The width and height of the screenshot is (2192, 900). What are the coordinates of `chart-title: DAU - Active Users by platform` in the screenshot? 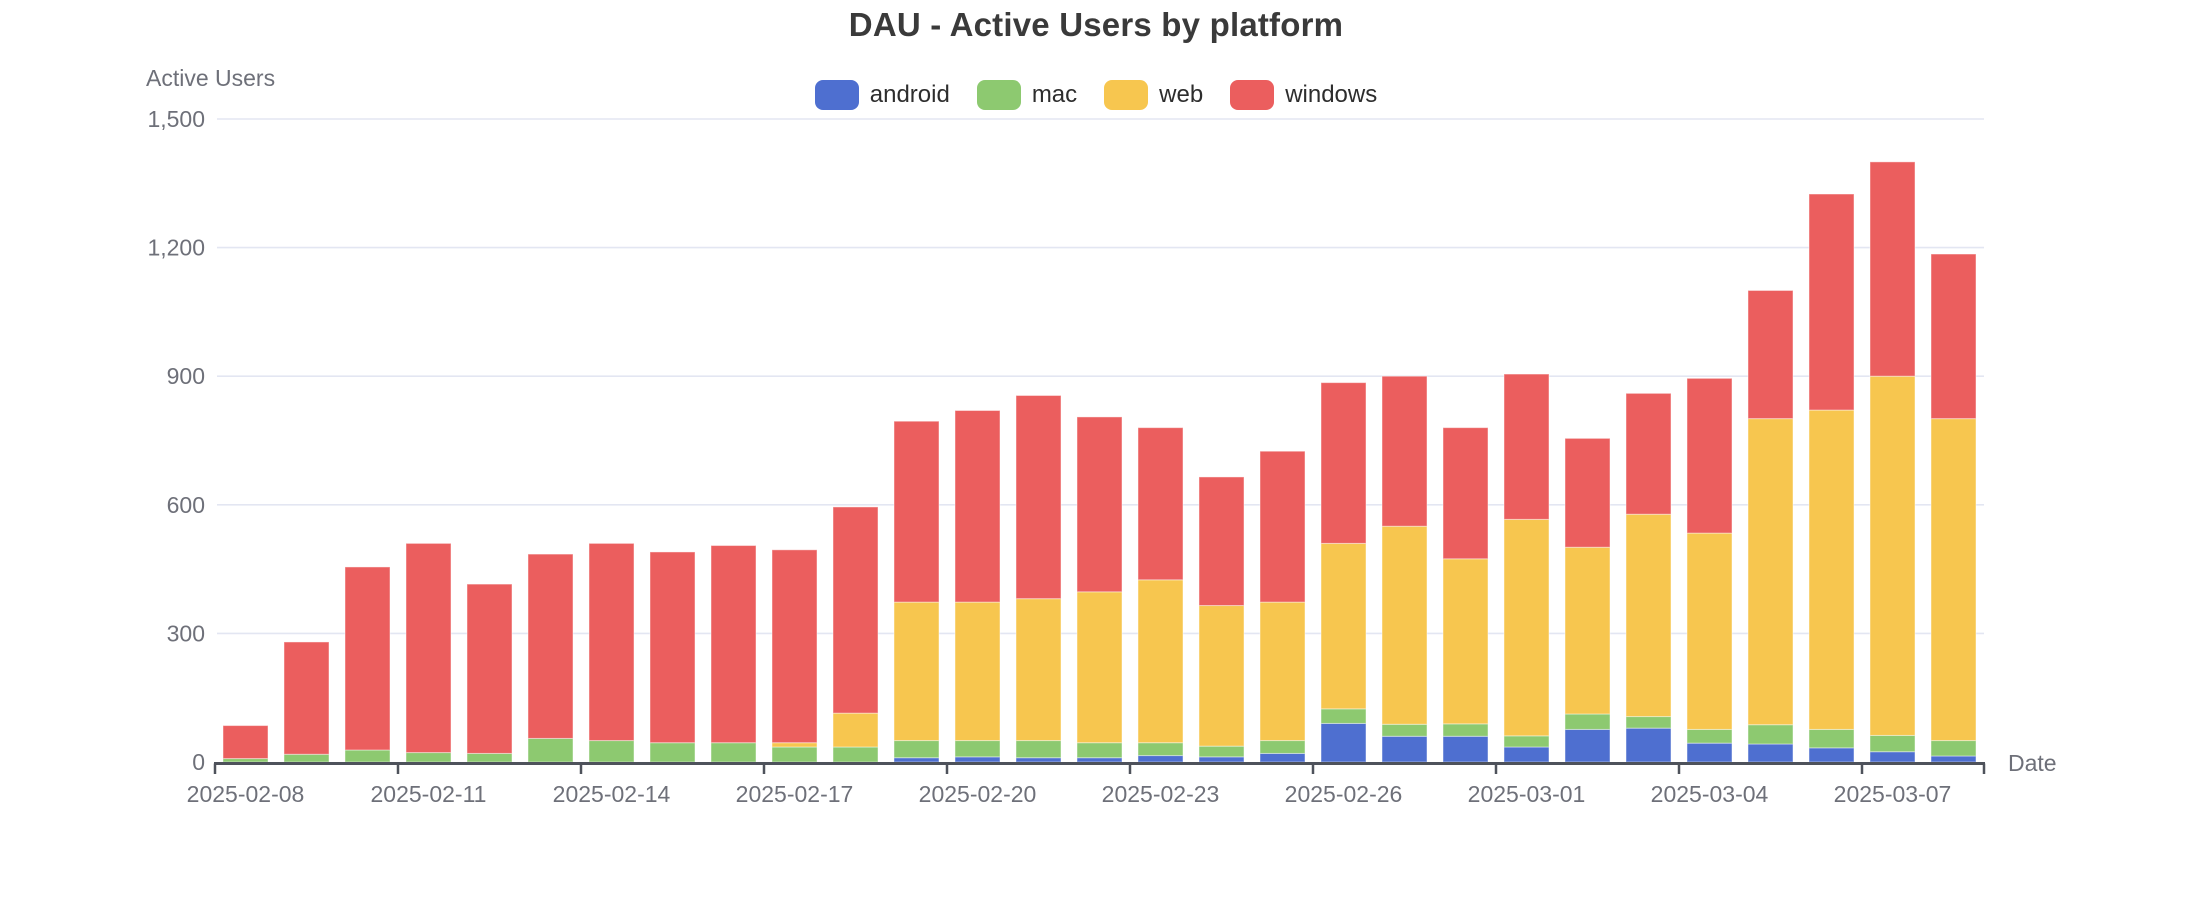 It's located at (1096, 24).